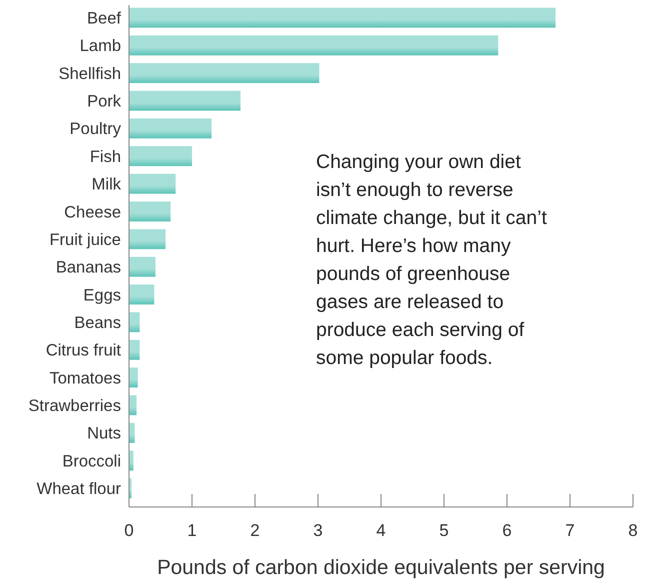 The width and height of the screenshot is (647, 580). What do you see at coordinates (100, 46) in the screenshot?
I see `y-tick-label: Lamb` at bounding box center [100, 46].